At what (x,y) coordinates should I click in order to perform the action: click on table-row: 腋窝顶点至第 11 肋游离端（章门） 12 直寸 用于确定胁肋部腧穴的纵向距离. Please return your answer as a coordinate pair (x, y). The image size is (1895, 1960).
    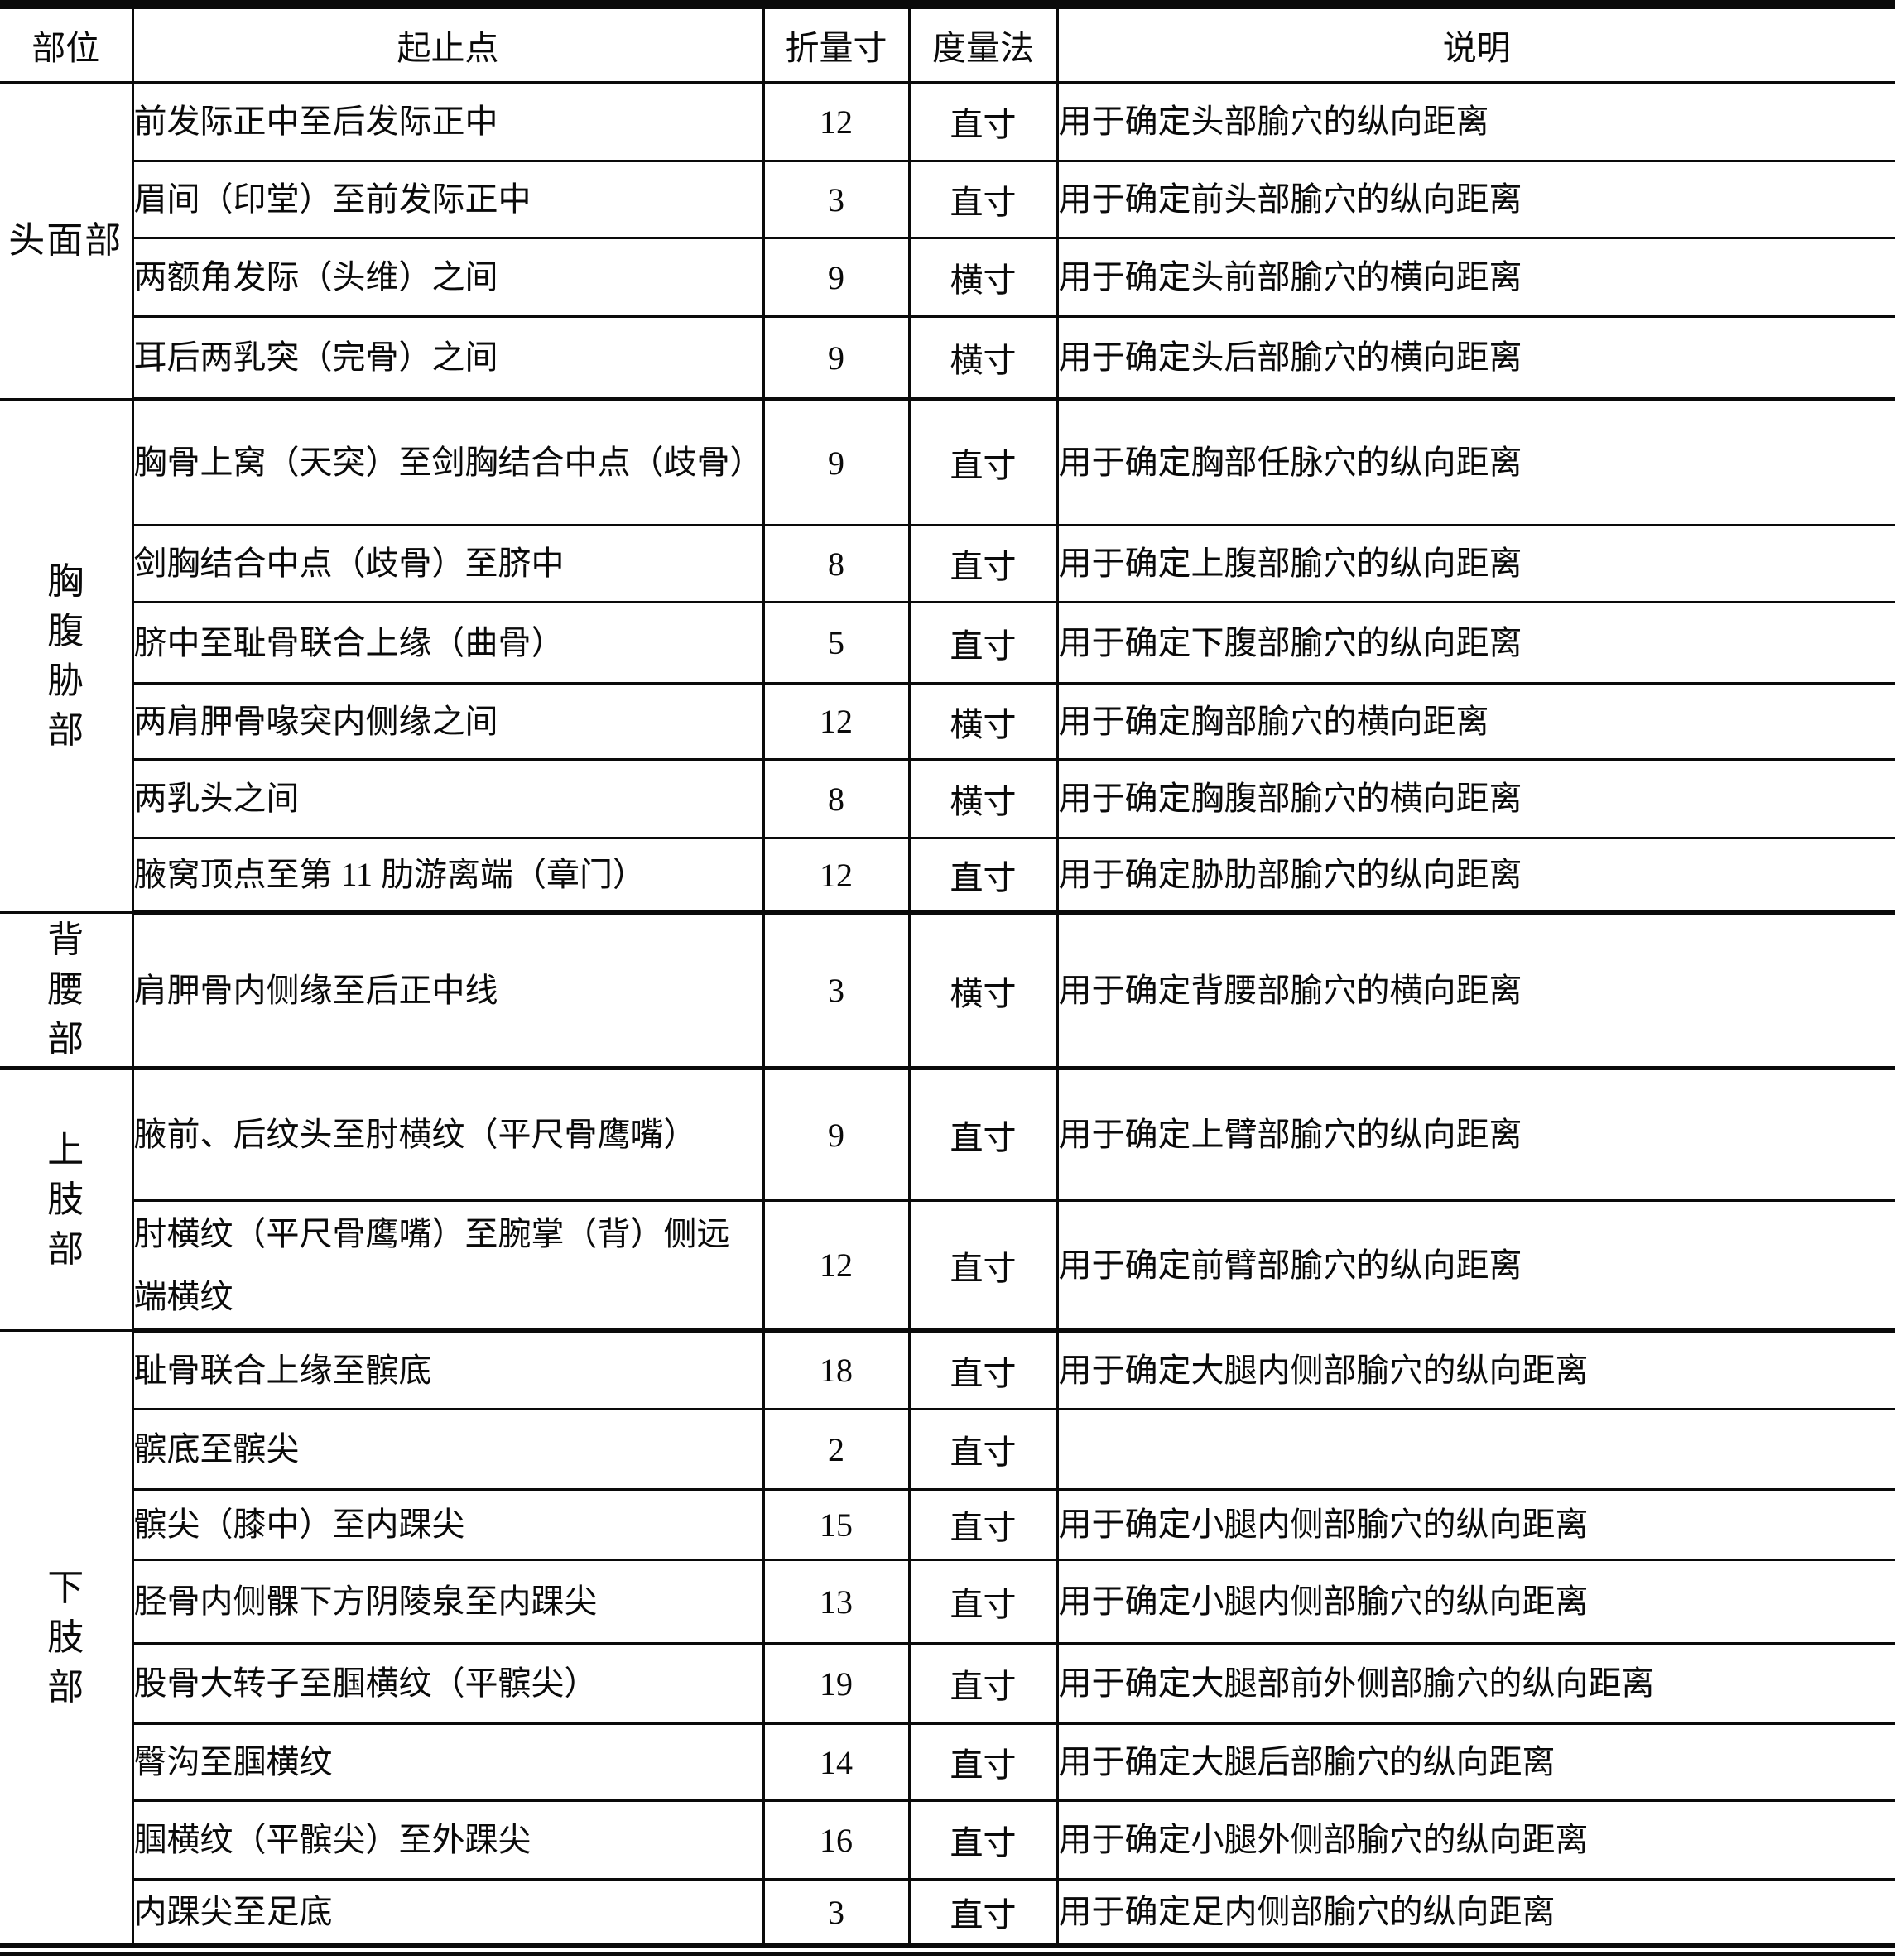
    Looking at the image, I should click on (947, 876).